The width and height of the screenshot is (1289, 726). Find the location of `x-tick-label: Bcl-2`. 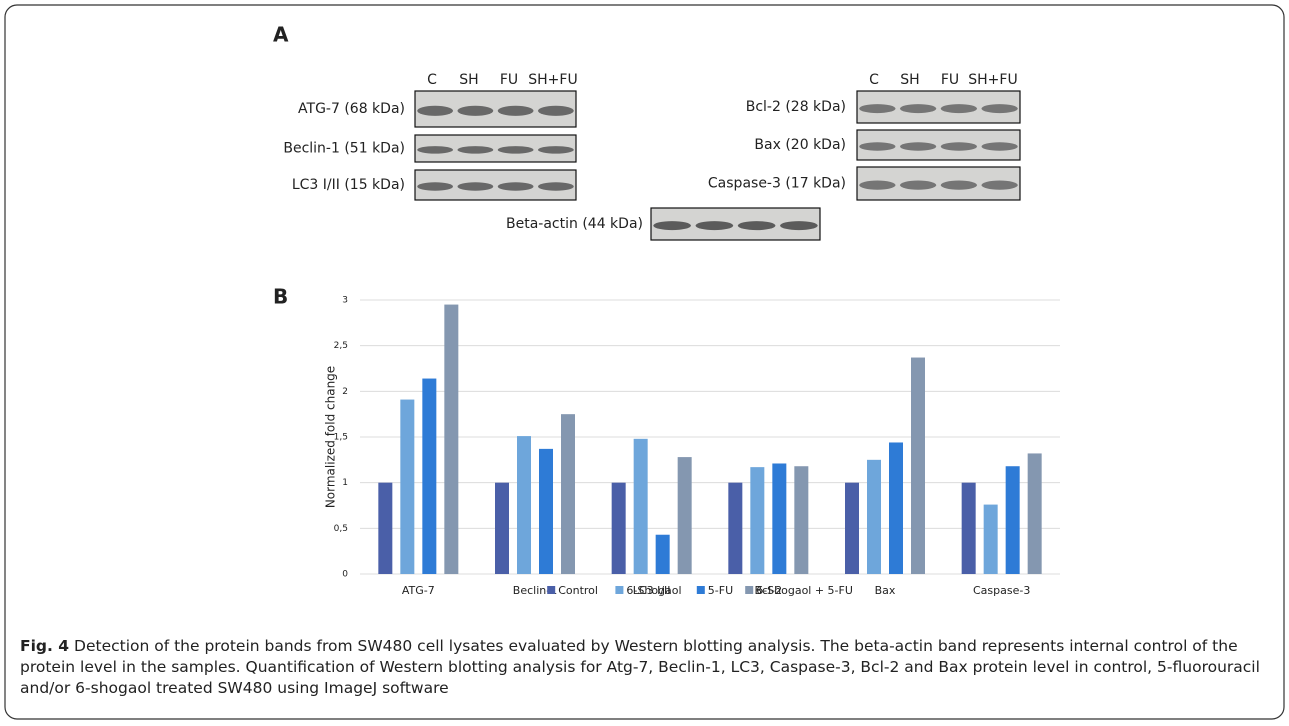

x-tick-label: Bcl-2 is located at coordinates (769, 590).